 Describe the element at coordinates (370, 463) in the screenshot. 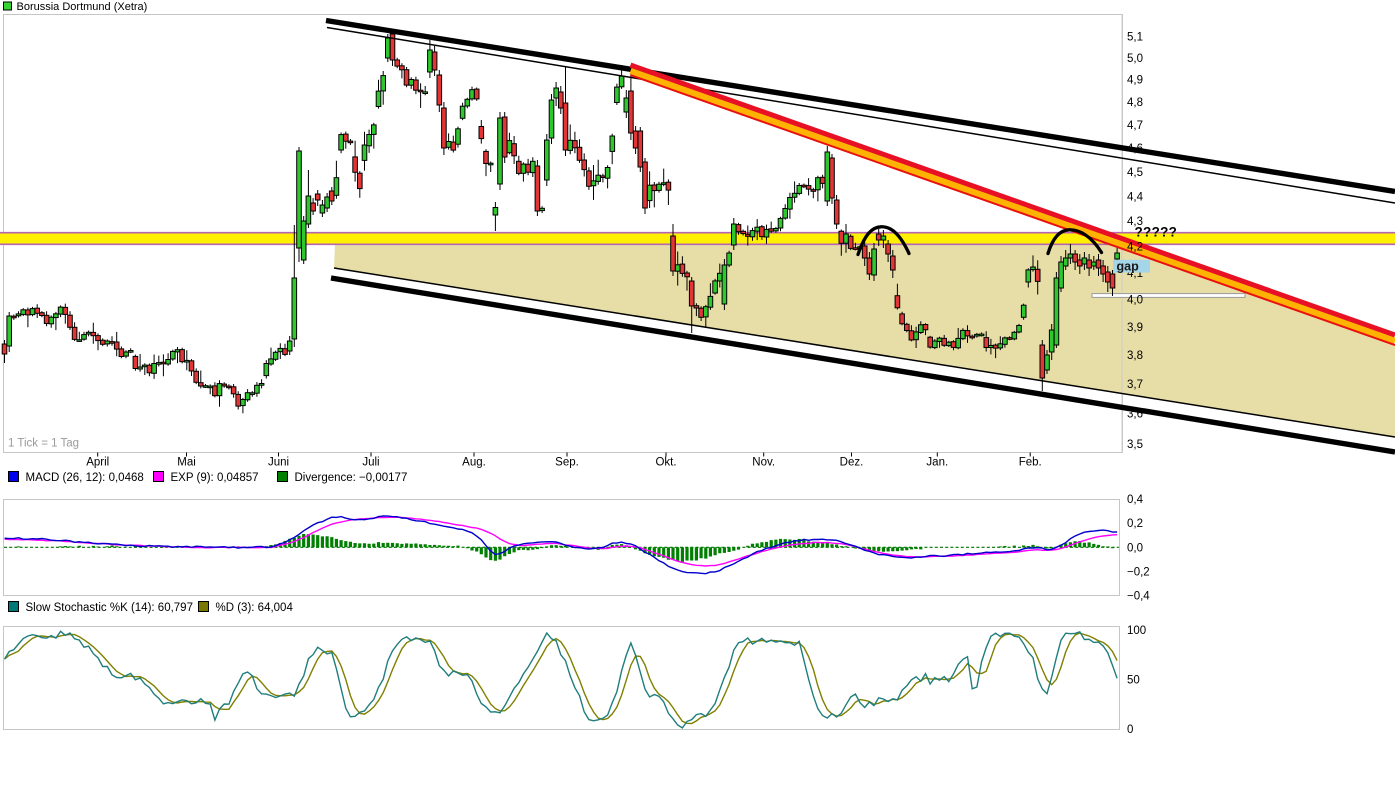

I see `svg-text: Juli` at that location.